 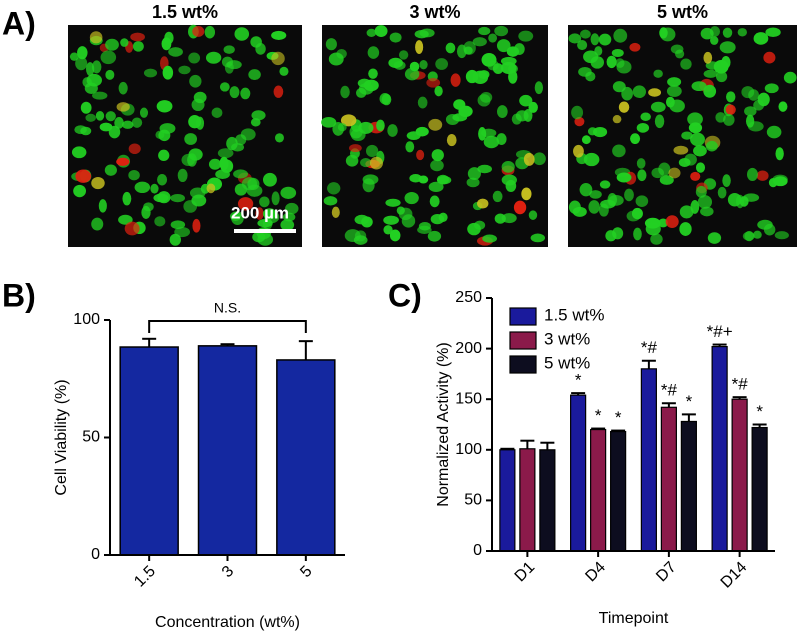 What do you see at coordinates (91, 437) in the screenshot?
I see `y-tick-label: 50` at bounding box center [91, 437].